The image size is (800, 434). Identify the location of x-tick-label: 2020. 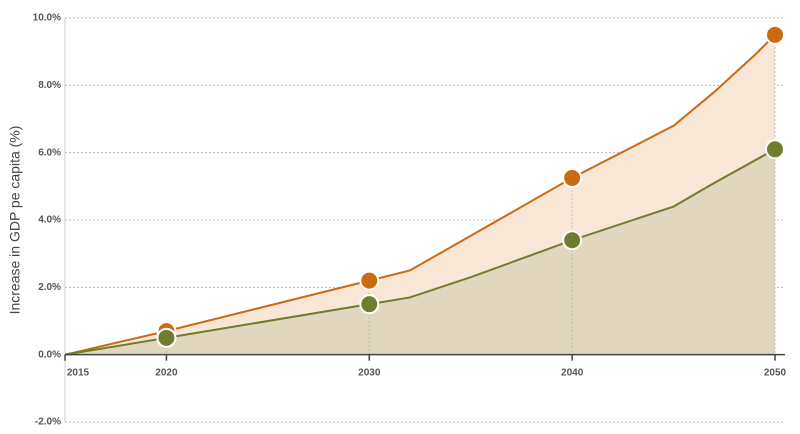
(166, 372).